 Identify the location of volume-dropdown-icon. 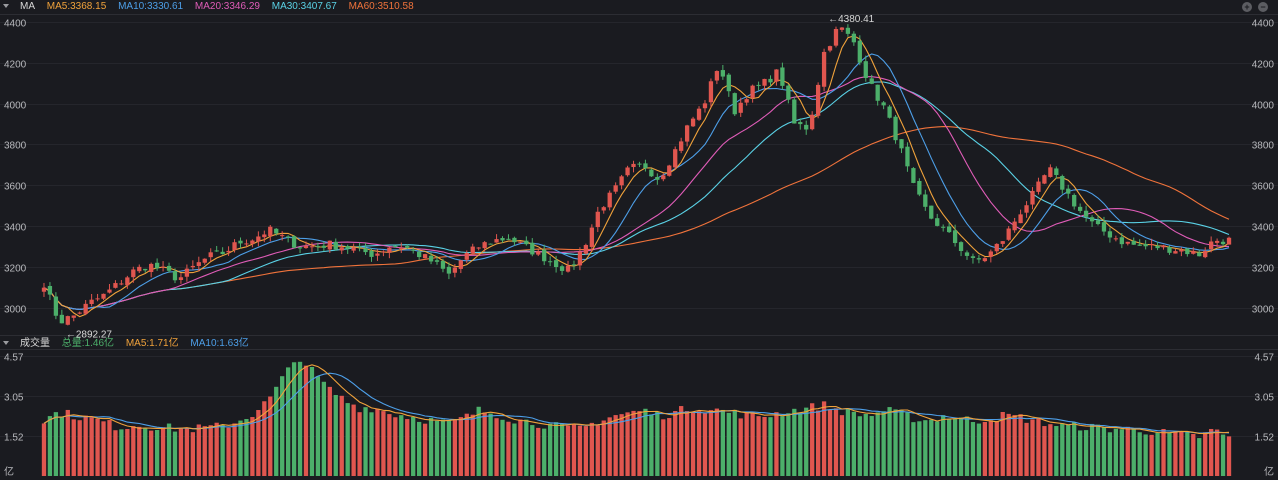
(6, 342).